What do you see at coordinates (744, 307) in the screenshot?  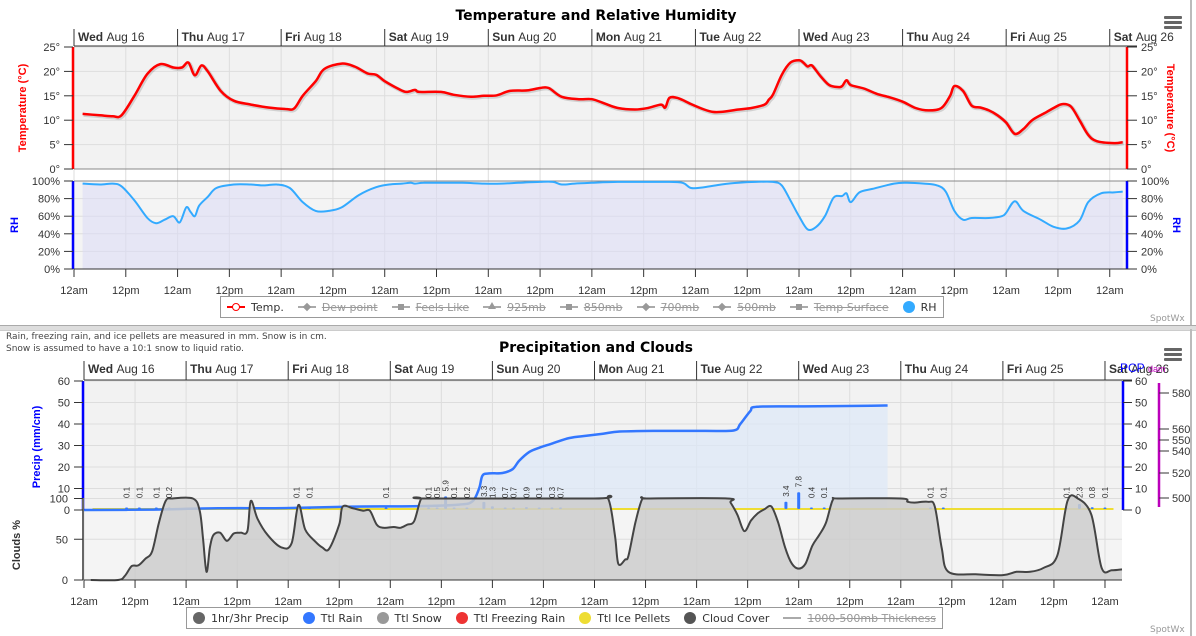 I see `legend-item-500mb: 500mb` at bounding box center [744, 307].